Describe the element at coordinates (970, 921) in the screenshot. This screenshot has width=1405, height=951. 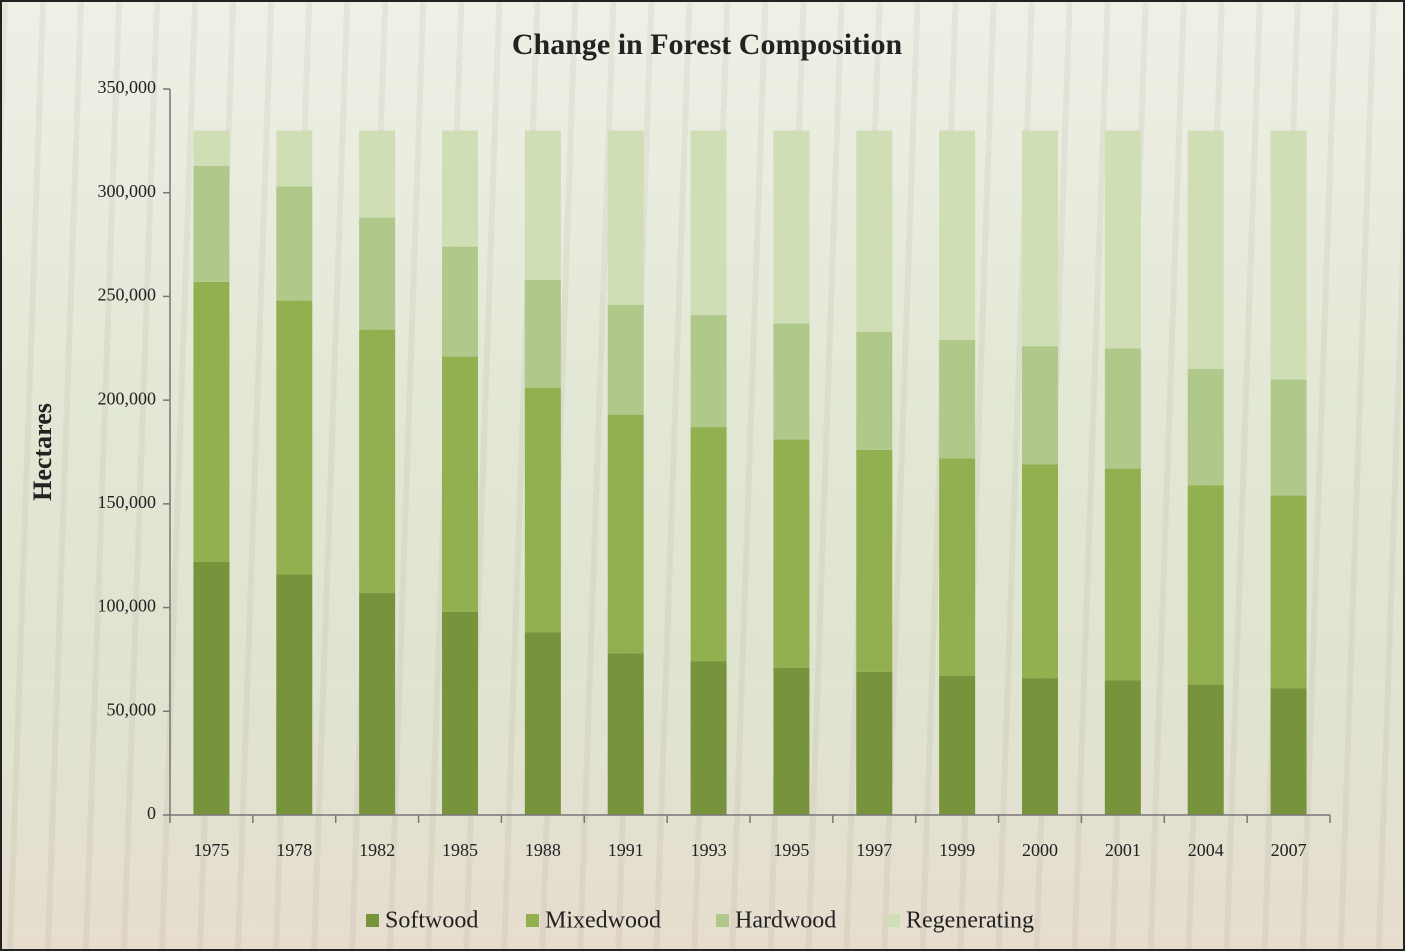
I see `legend-label: Regenerating` at that location.